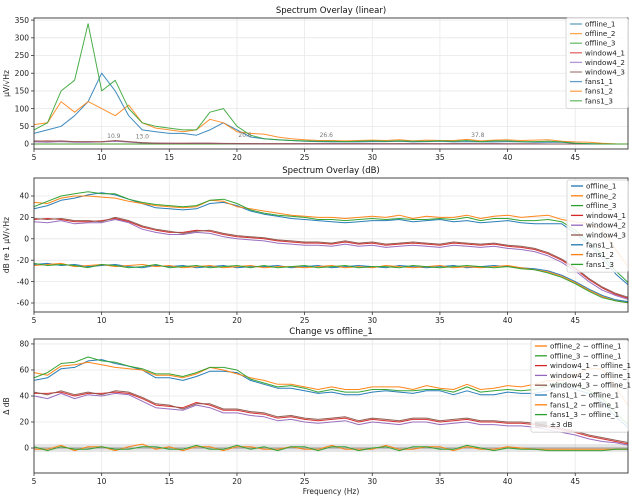  I want to click on y-tick-label: 200, so click(22, 73).